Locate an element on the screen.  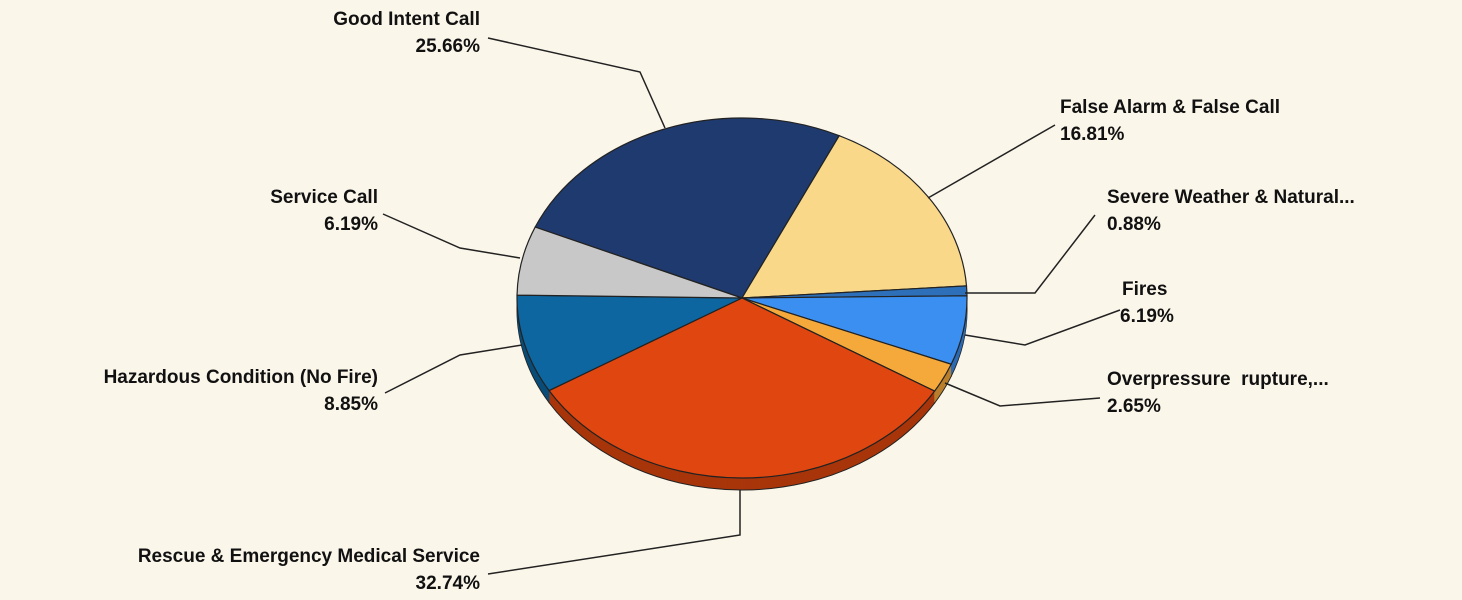
slice-label: Fires is located at coordinates (1144, 289).